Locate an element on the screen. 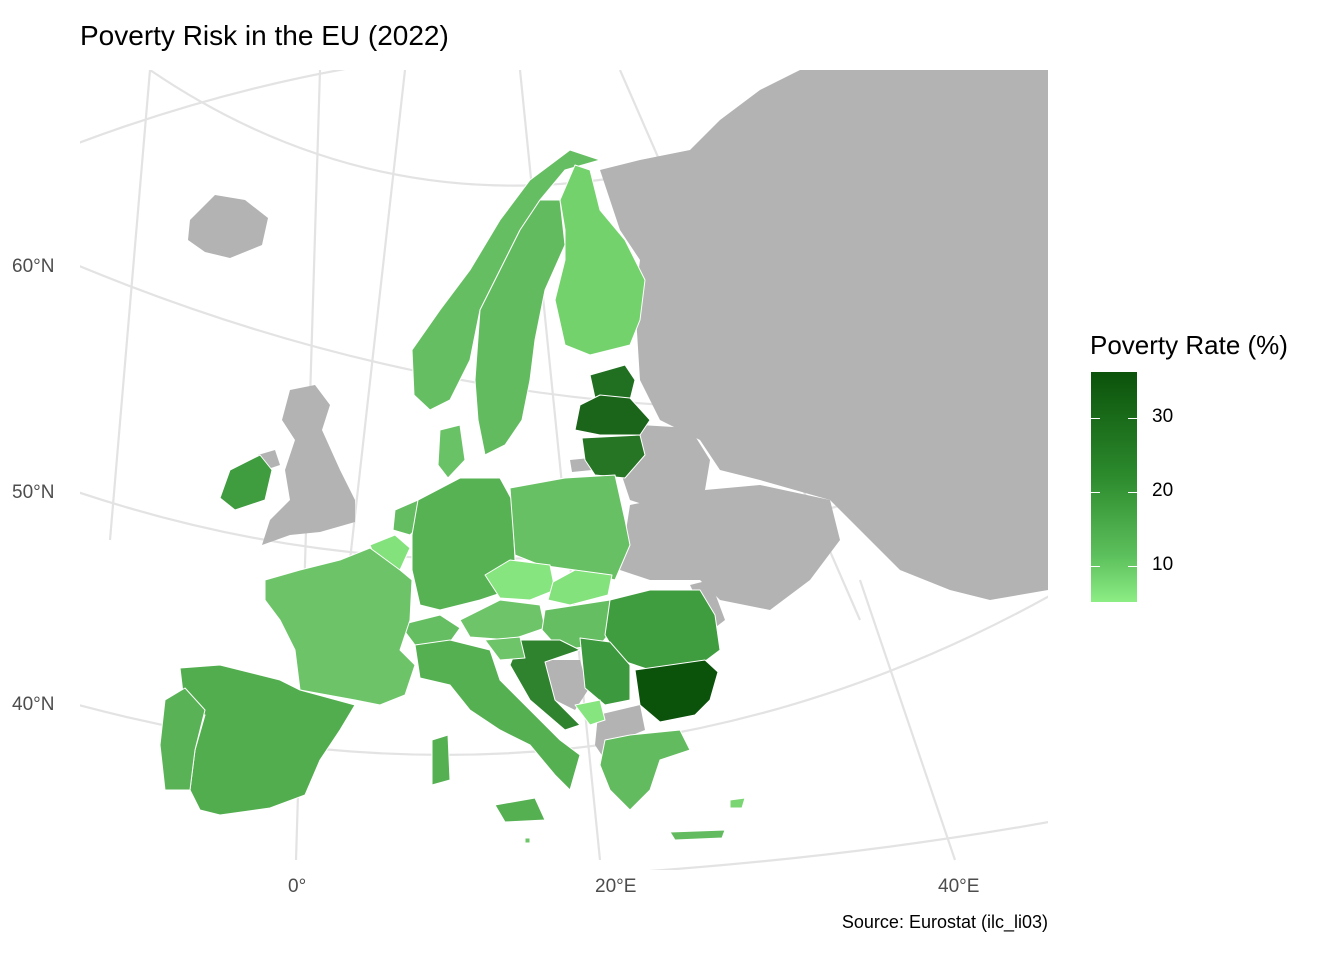 The image size is (1344, 960). country-denmark is located at coordinates (451, 451).